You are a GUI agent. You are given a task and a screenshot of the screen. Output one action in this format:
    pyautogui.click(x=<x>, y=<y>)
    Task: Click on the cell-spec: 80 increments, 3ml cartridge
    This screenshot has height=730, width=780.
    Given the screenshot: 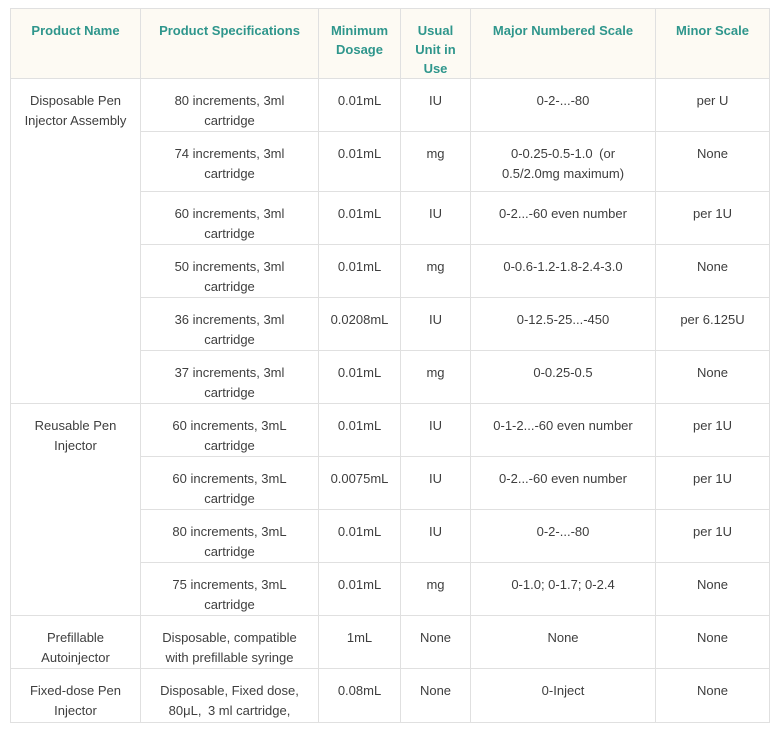 What is the action you would take?
    pyautogui.click(x=229, y=105)
    